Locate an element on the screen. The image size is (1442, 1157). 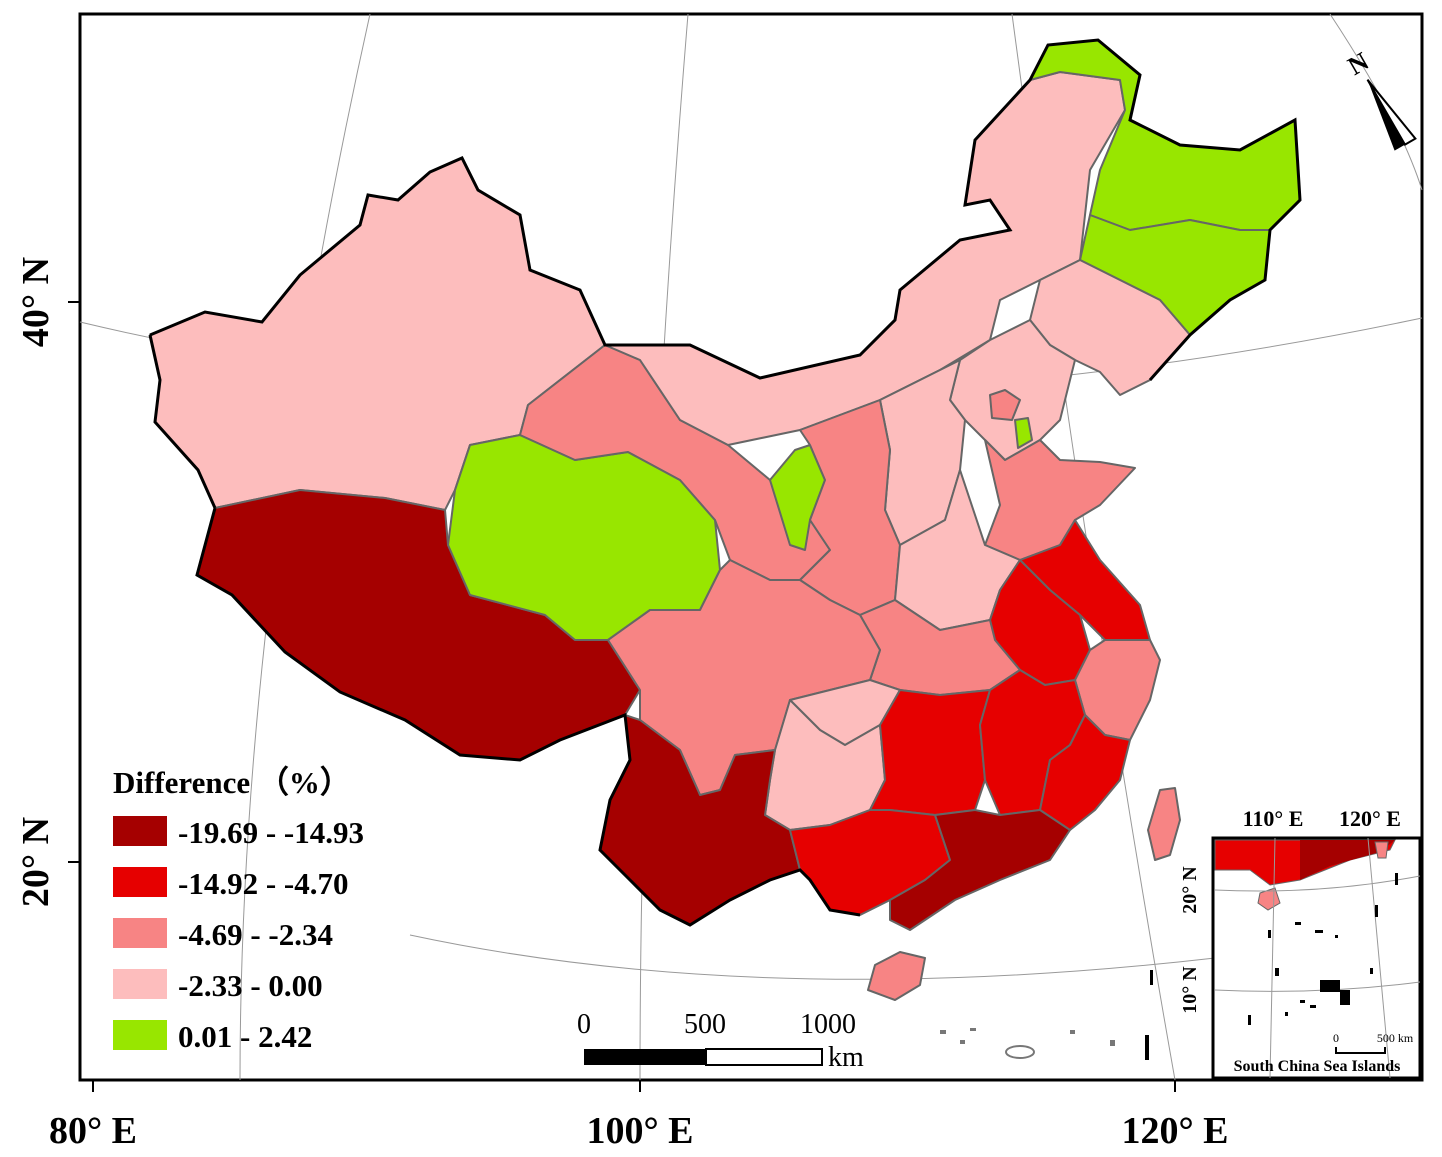
legend-label-2: -4.69 - -2.34 is located at coordinates (255, 934).